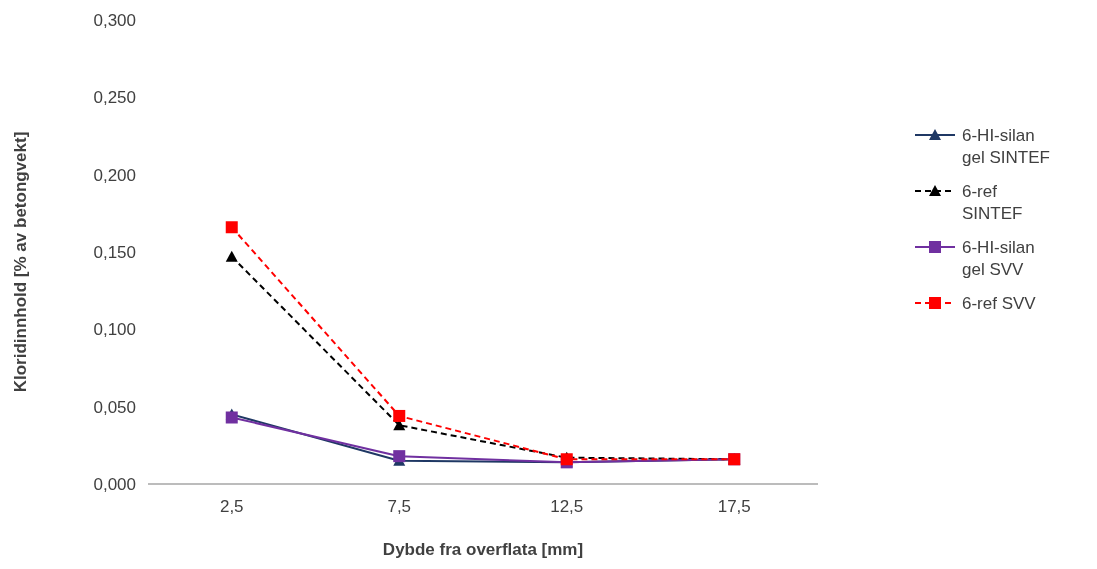 The width and height of the screenshot is (1097, 569). What do you see at coordinates (567, 506) in the screenshot?
I see `x-tick-label: 12,5` at bounding box center [567, 506].